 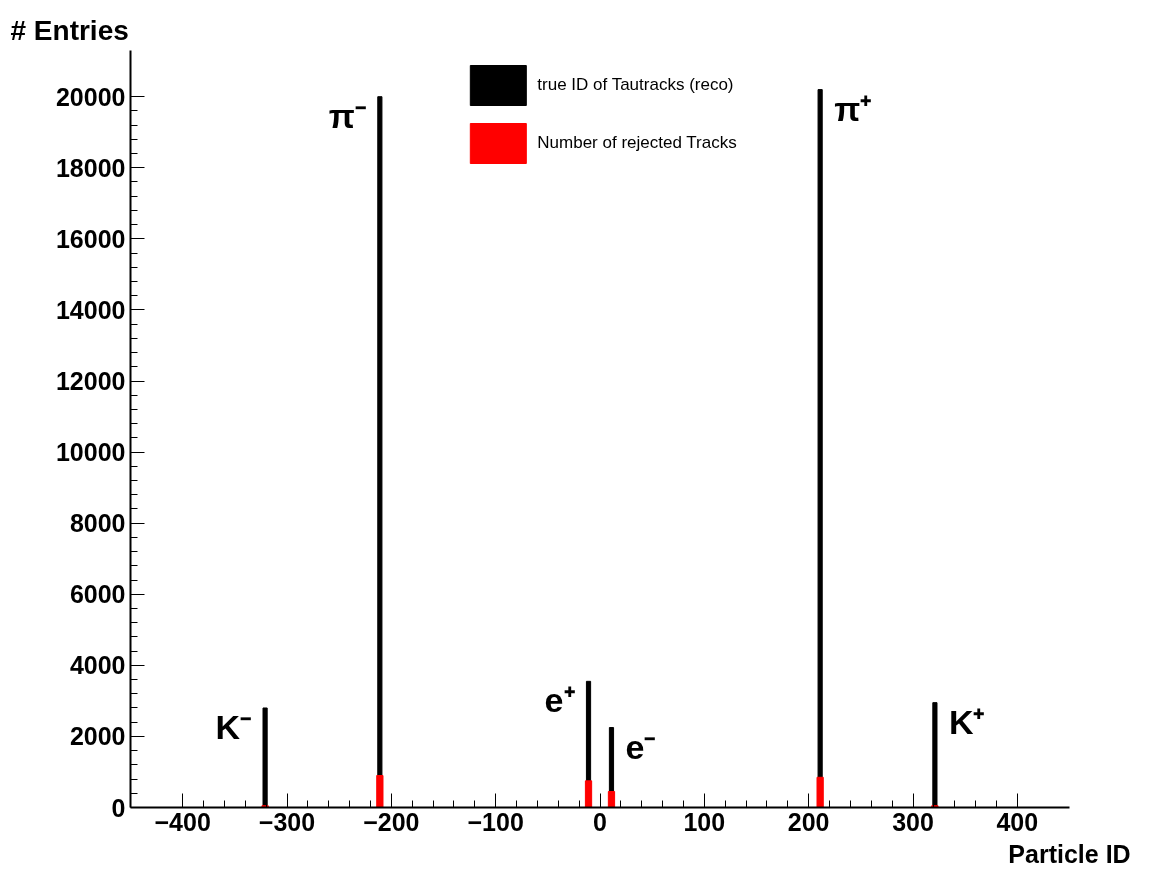 I want to click on y-tick-label: 14000, so click(x=90, y=309).